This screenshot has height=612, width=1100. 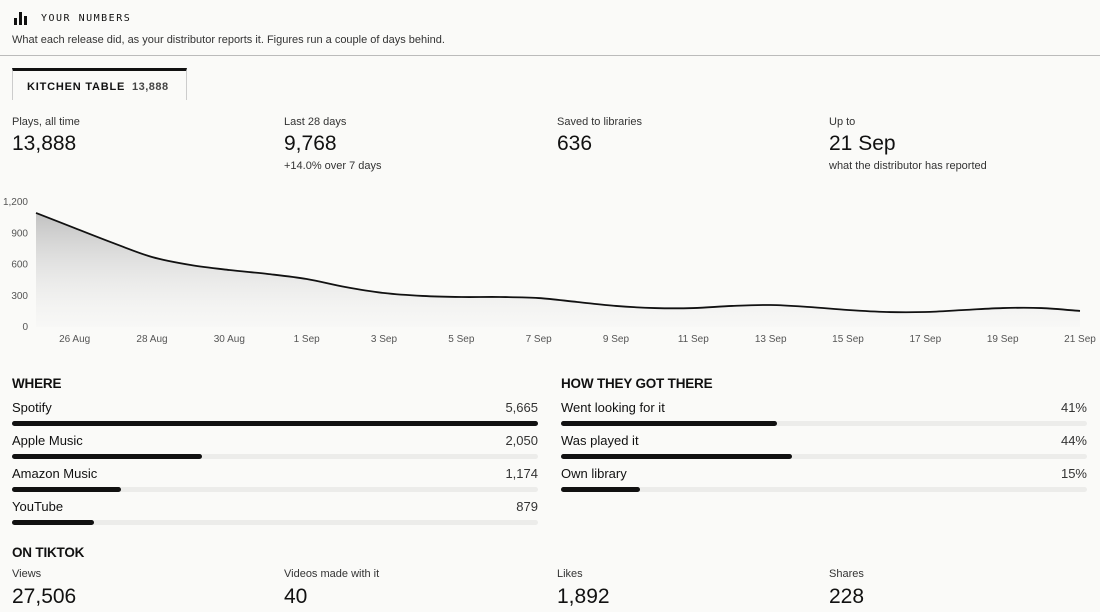 What do you see at coordinates (150, 87) in the screenshot?
I see `tab-count: 13,888` at bounding box center [150, 87].